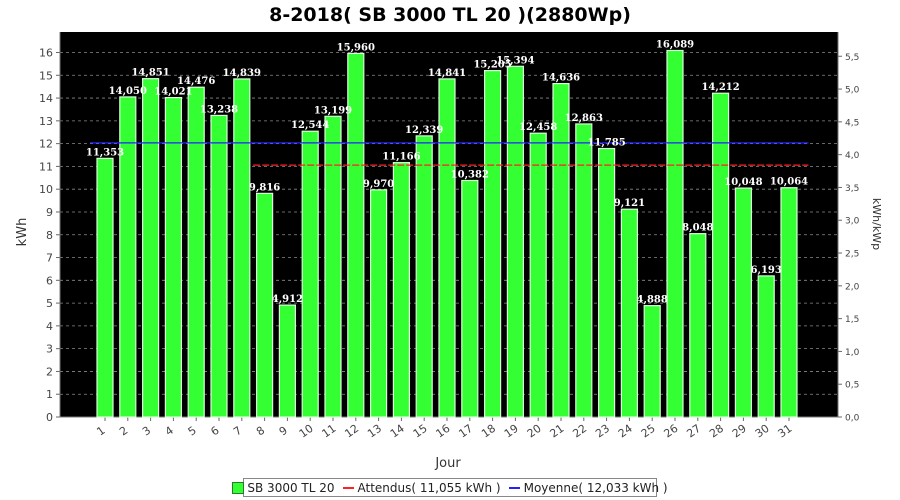 This screenshot has height=500, width=900. I want to click on y-tick-label: 4, so click(49, 326).